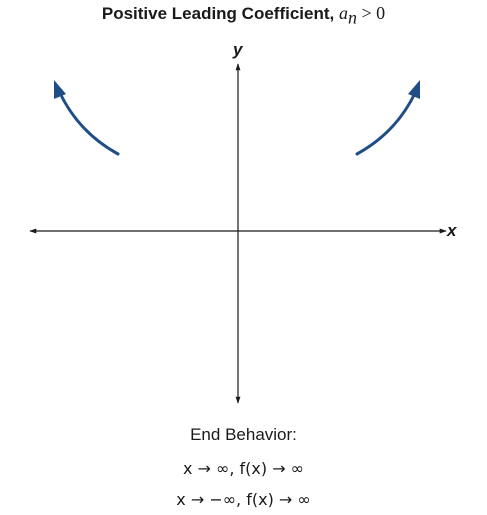 The image size is (487, 515). I want to click on coefficient-subscript: n, so click(352, 17).